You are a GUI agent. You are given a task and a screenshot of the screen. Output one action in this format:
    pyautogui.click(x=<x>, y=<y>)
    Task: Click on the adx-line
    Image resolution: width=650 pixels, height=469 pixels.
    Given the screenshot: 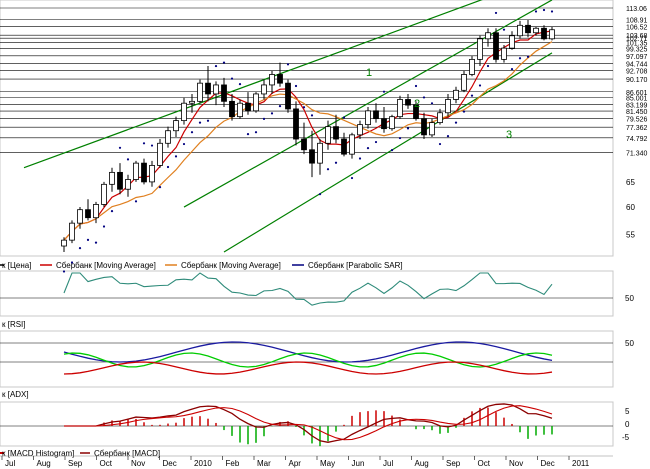 What is the action you would take?
    pyautogui.click(x=308, y=352)
    